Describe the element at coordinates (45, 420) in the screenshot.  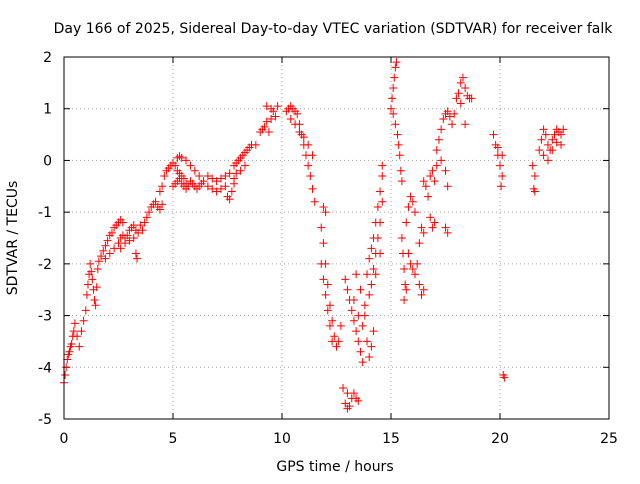
I see `y-tick-label: -5` at that location.